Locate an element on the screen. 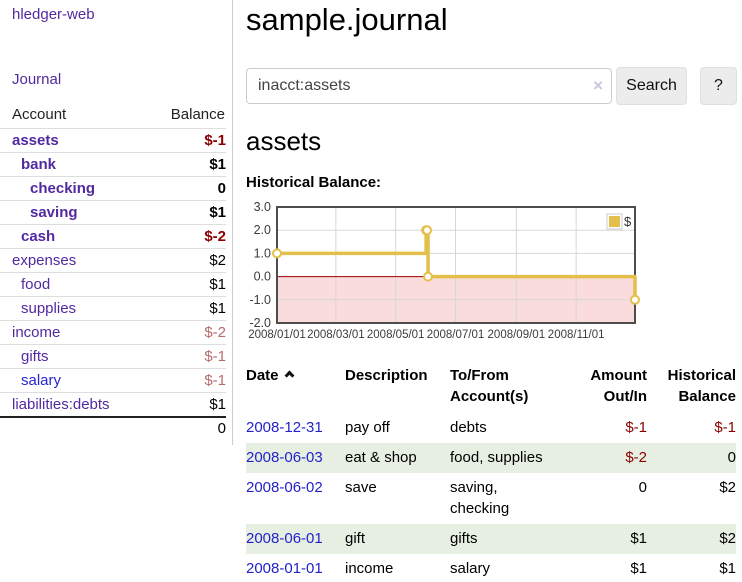 The height and width of the screenshot is (582, 742). search-input is located at coordinates (429, 86).